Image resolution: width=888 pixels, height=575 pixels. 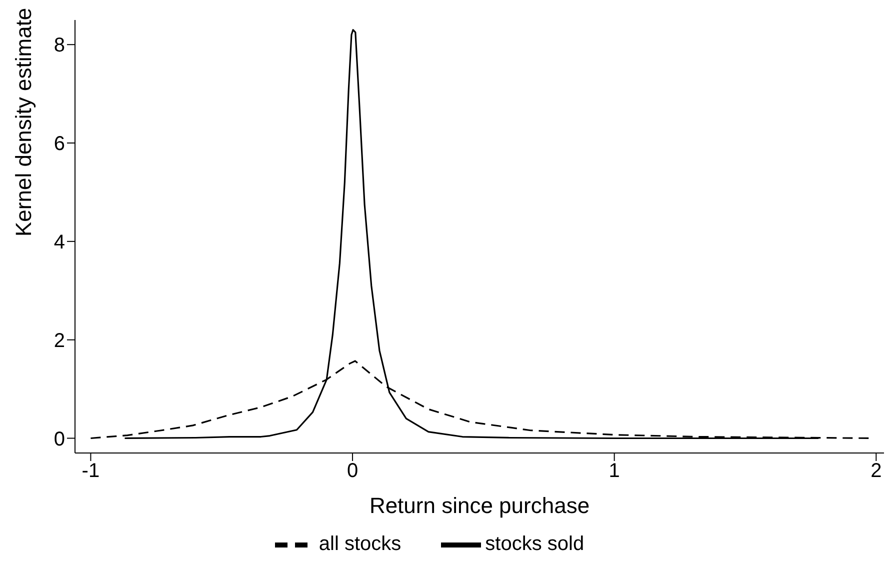 I want to click on y-tick-label: 4, so click(x=59, y=243).